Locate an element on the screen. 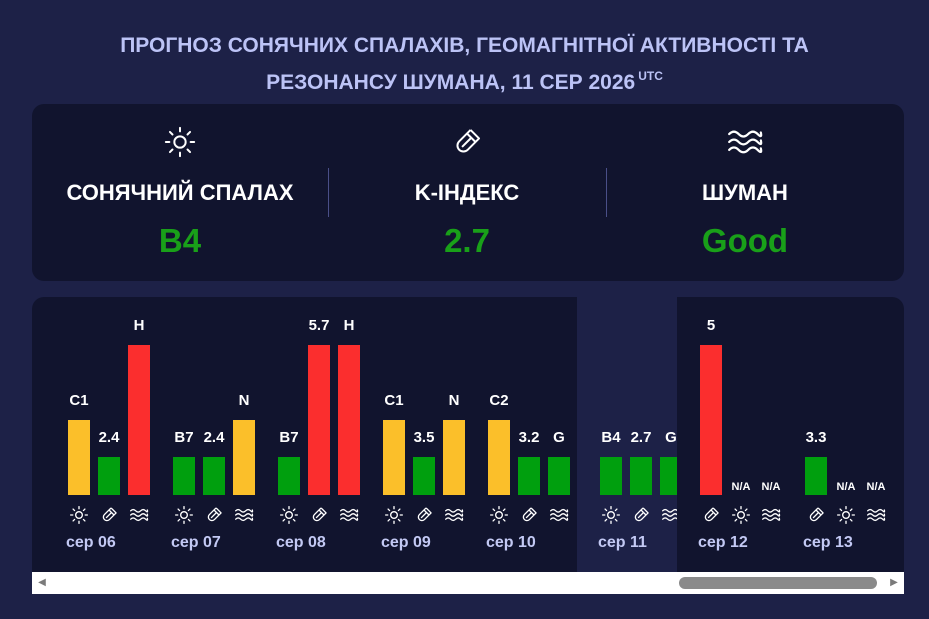 This screenshot has height=619, width=929. solar-flare-label: СОНЯЧНИЙ СПАЛАХ is located at coordinates (180, 192).